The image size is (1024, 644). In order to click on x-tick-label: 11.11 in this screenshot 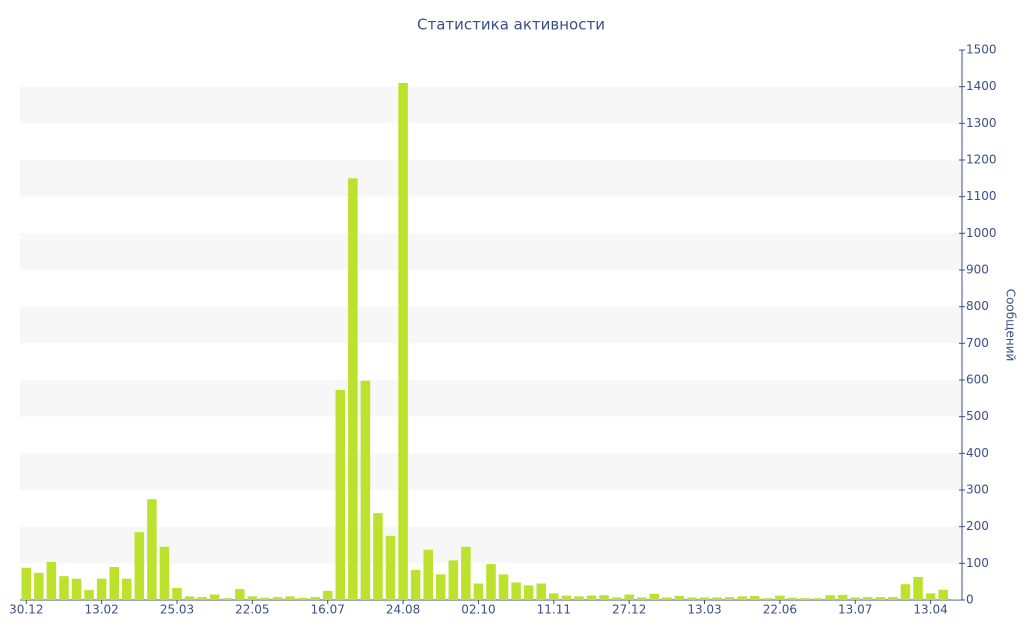, I will do `click(554, 610)`.